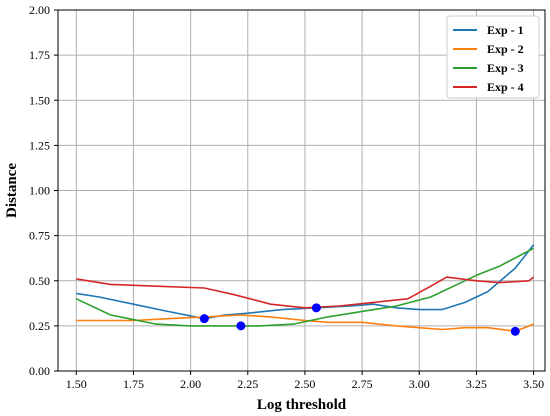 This screenshot has height=416, width=550. I want to click on x-tick-label: 2.50, so click(304, 384).